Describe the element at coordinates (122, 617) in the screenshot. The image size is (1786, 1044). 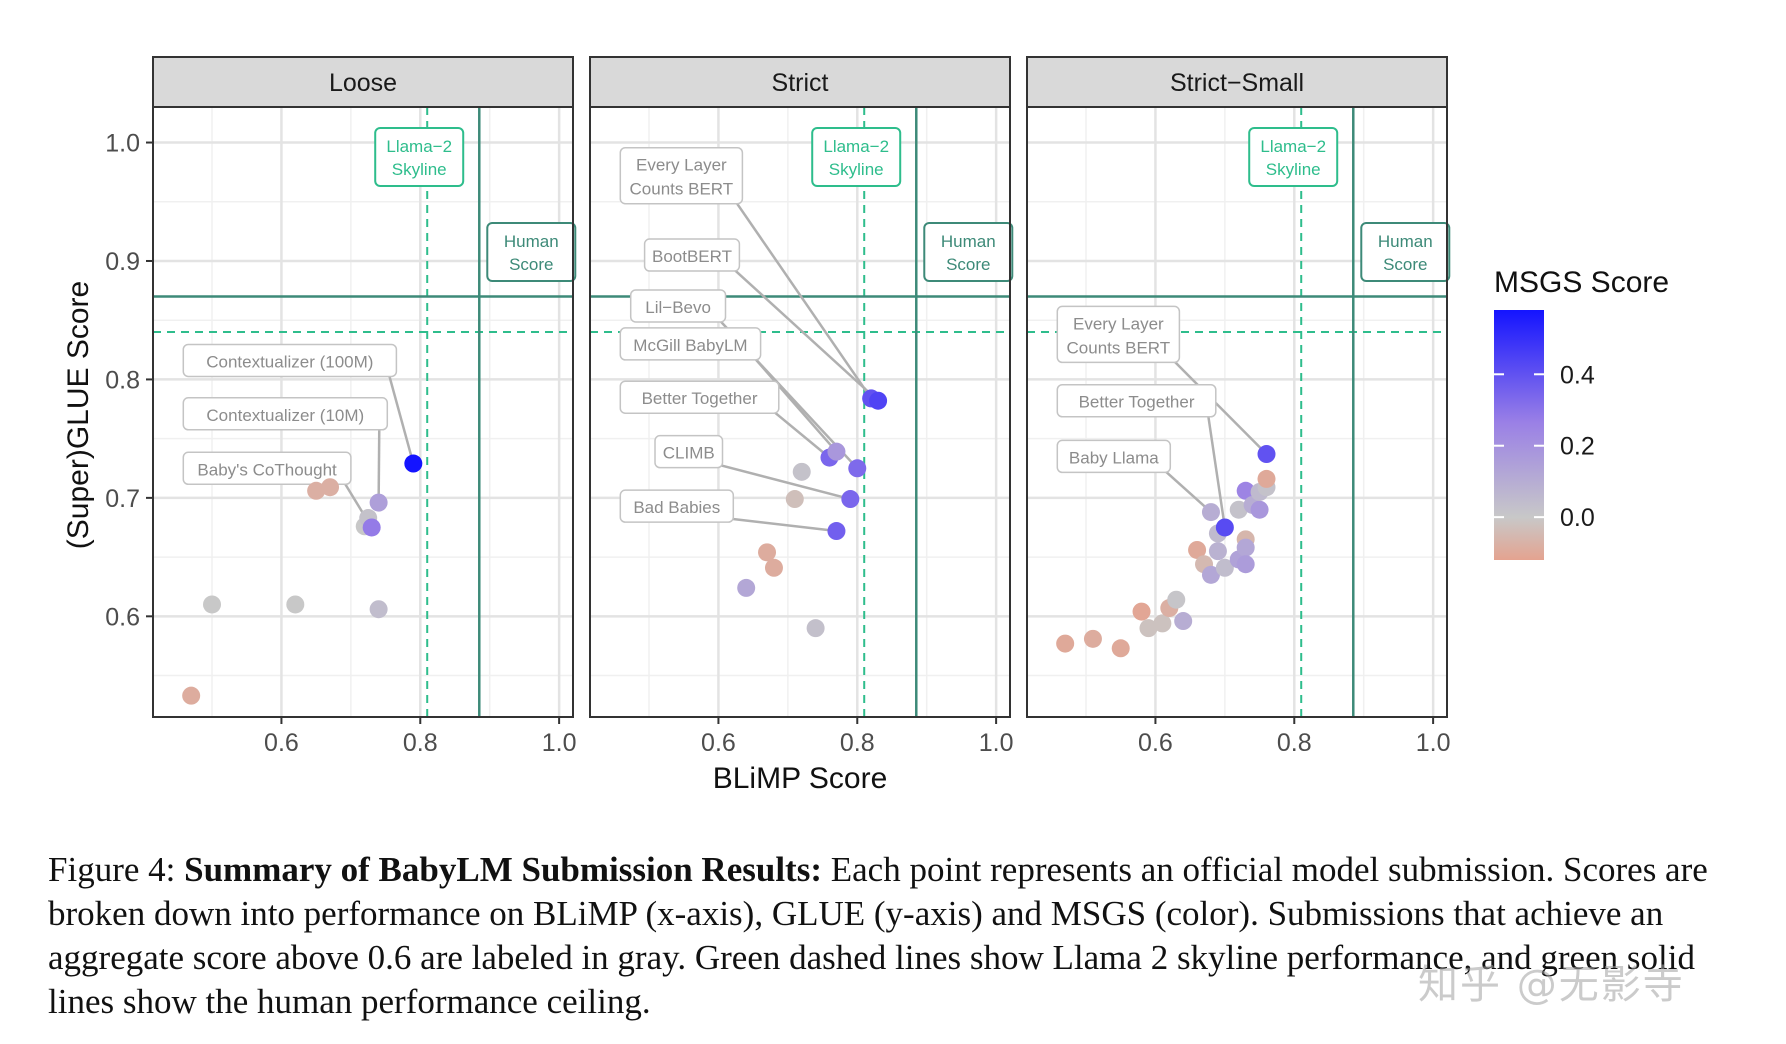
I see `y-tick-label: 0.6` at that location.